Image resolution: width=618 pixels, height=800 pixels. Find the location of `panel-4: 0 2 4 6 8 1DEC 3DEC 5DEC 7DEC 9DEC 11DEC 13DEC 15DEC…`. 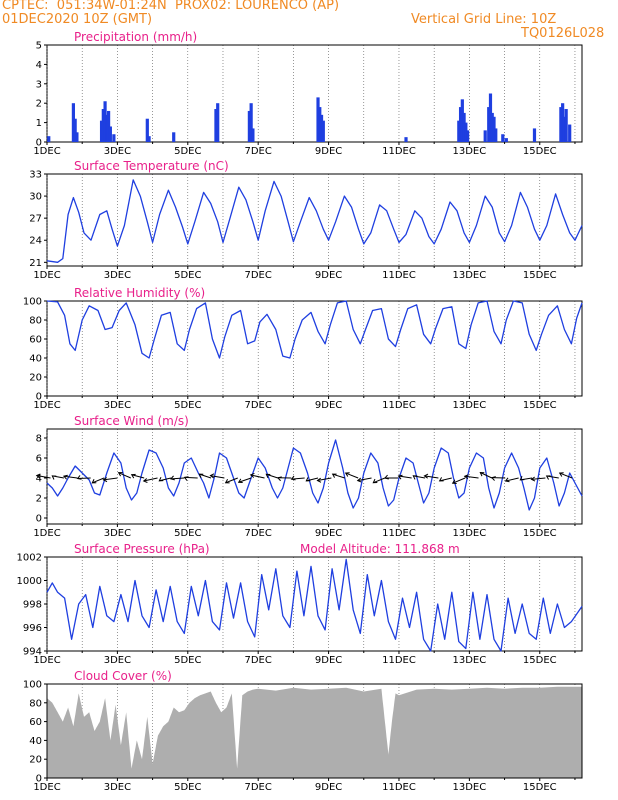

panel-4: 0 2 4 6 8 1DEC 3DEC 5DEC 7DEC 9DEC 11DEC 13DEC 15DEC… is located at coordinates (308, 476).